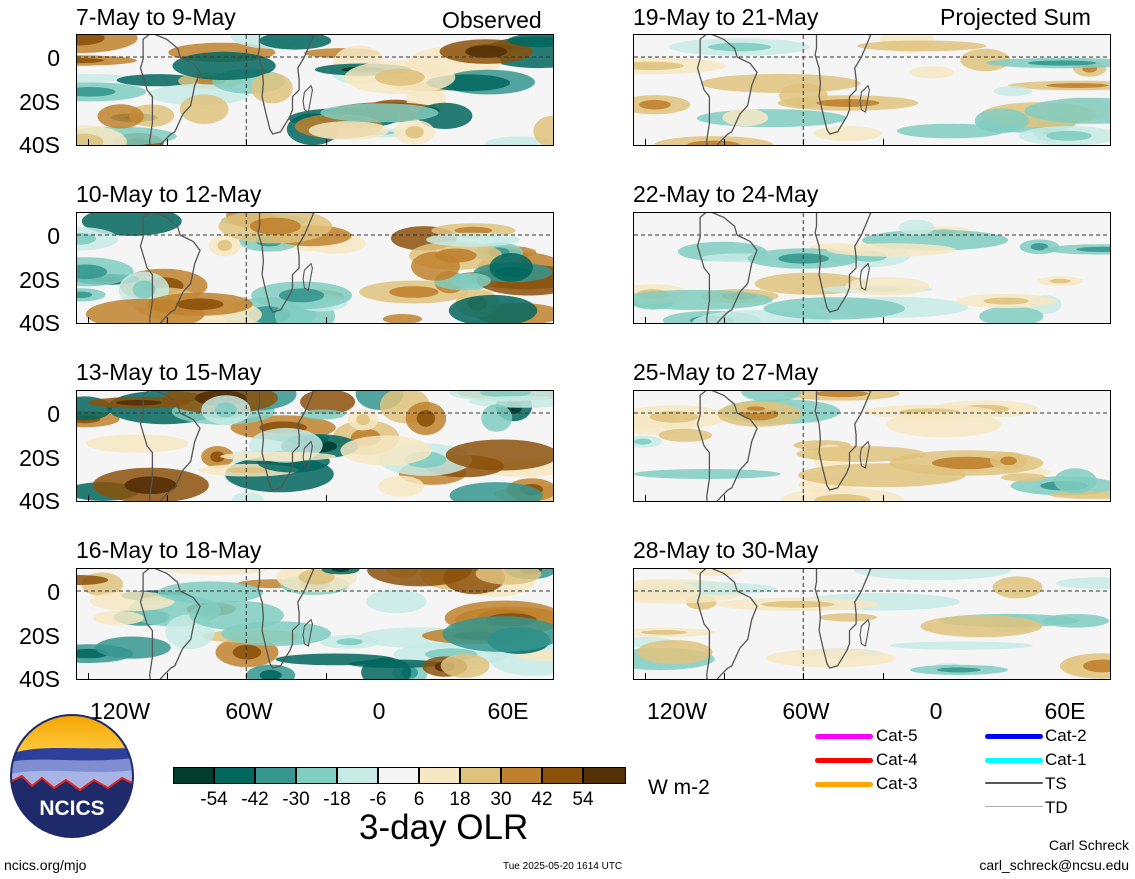 This screenshot has height=879, width=1135. Describe the element at coordinates (897, 783) in the screenshot. I see `legend-label: Cat-3` at that location.